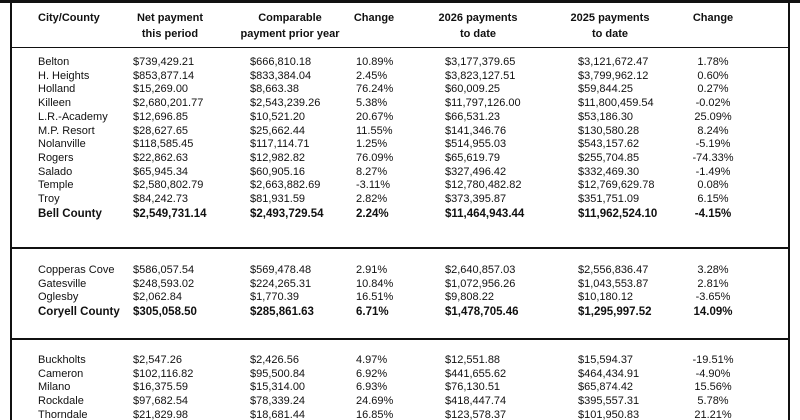  Describe the element at coordinates (62, 283) in the screenshot. I see `cell: Gatesville` at that location.